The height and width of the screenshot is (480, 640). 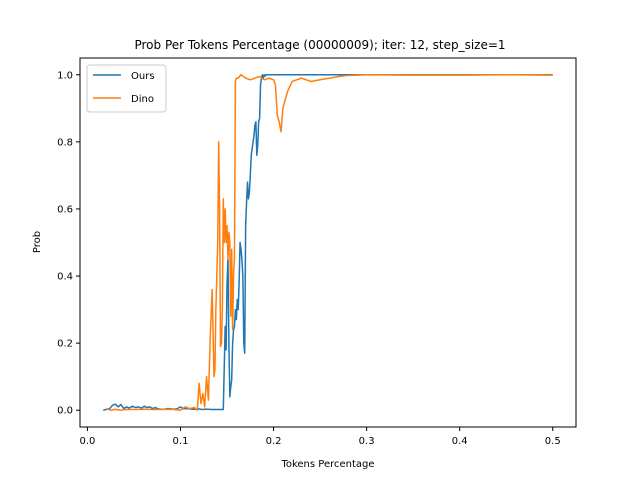 What do you see at coordinates (320, 437) in the screenshot?
I see `x-axis-ticks: 0.0 0.1 0.2 0.3 0.4 0.5` at bounding box center [320, 437].